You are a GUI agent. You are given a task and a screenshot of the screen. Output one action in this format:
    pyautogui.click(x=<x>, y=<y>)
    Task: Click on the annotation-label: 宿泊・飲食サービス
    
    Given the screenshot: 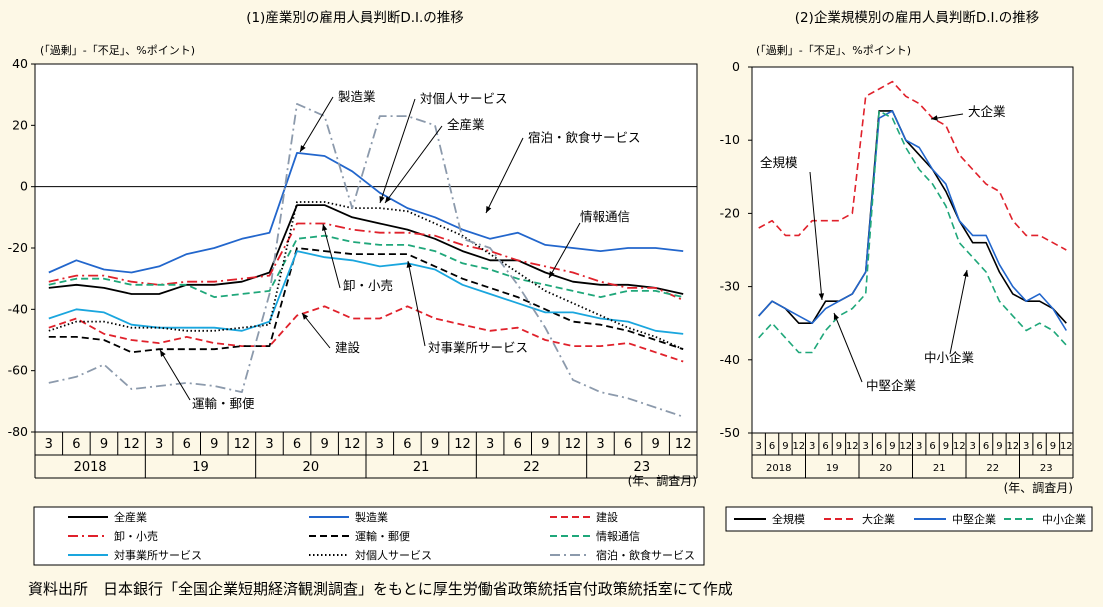 What is the action you would take?
    pyautogui.click(x=584, y=137)
    